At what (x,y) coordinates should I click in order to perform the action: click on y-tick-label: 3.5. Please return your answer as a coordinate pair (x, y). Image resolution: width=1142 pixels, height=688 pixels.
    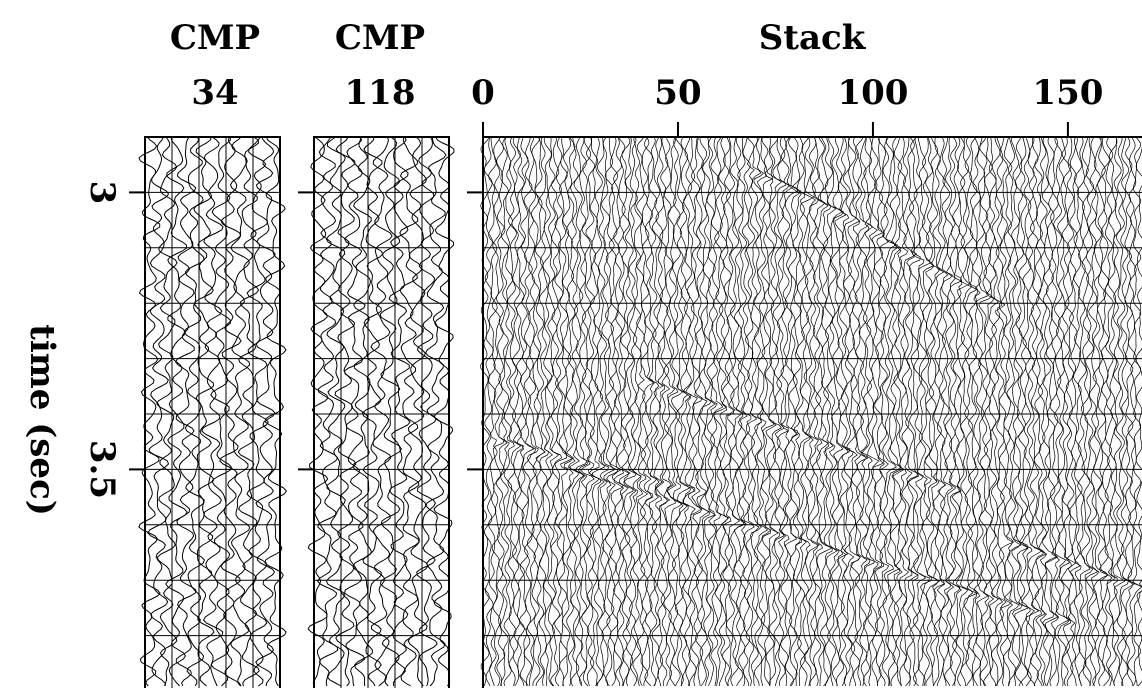
    Looking at the image, I should click on (102, 469).